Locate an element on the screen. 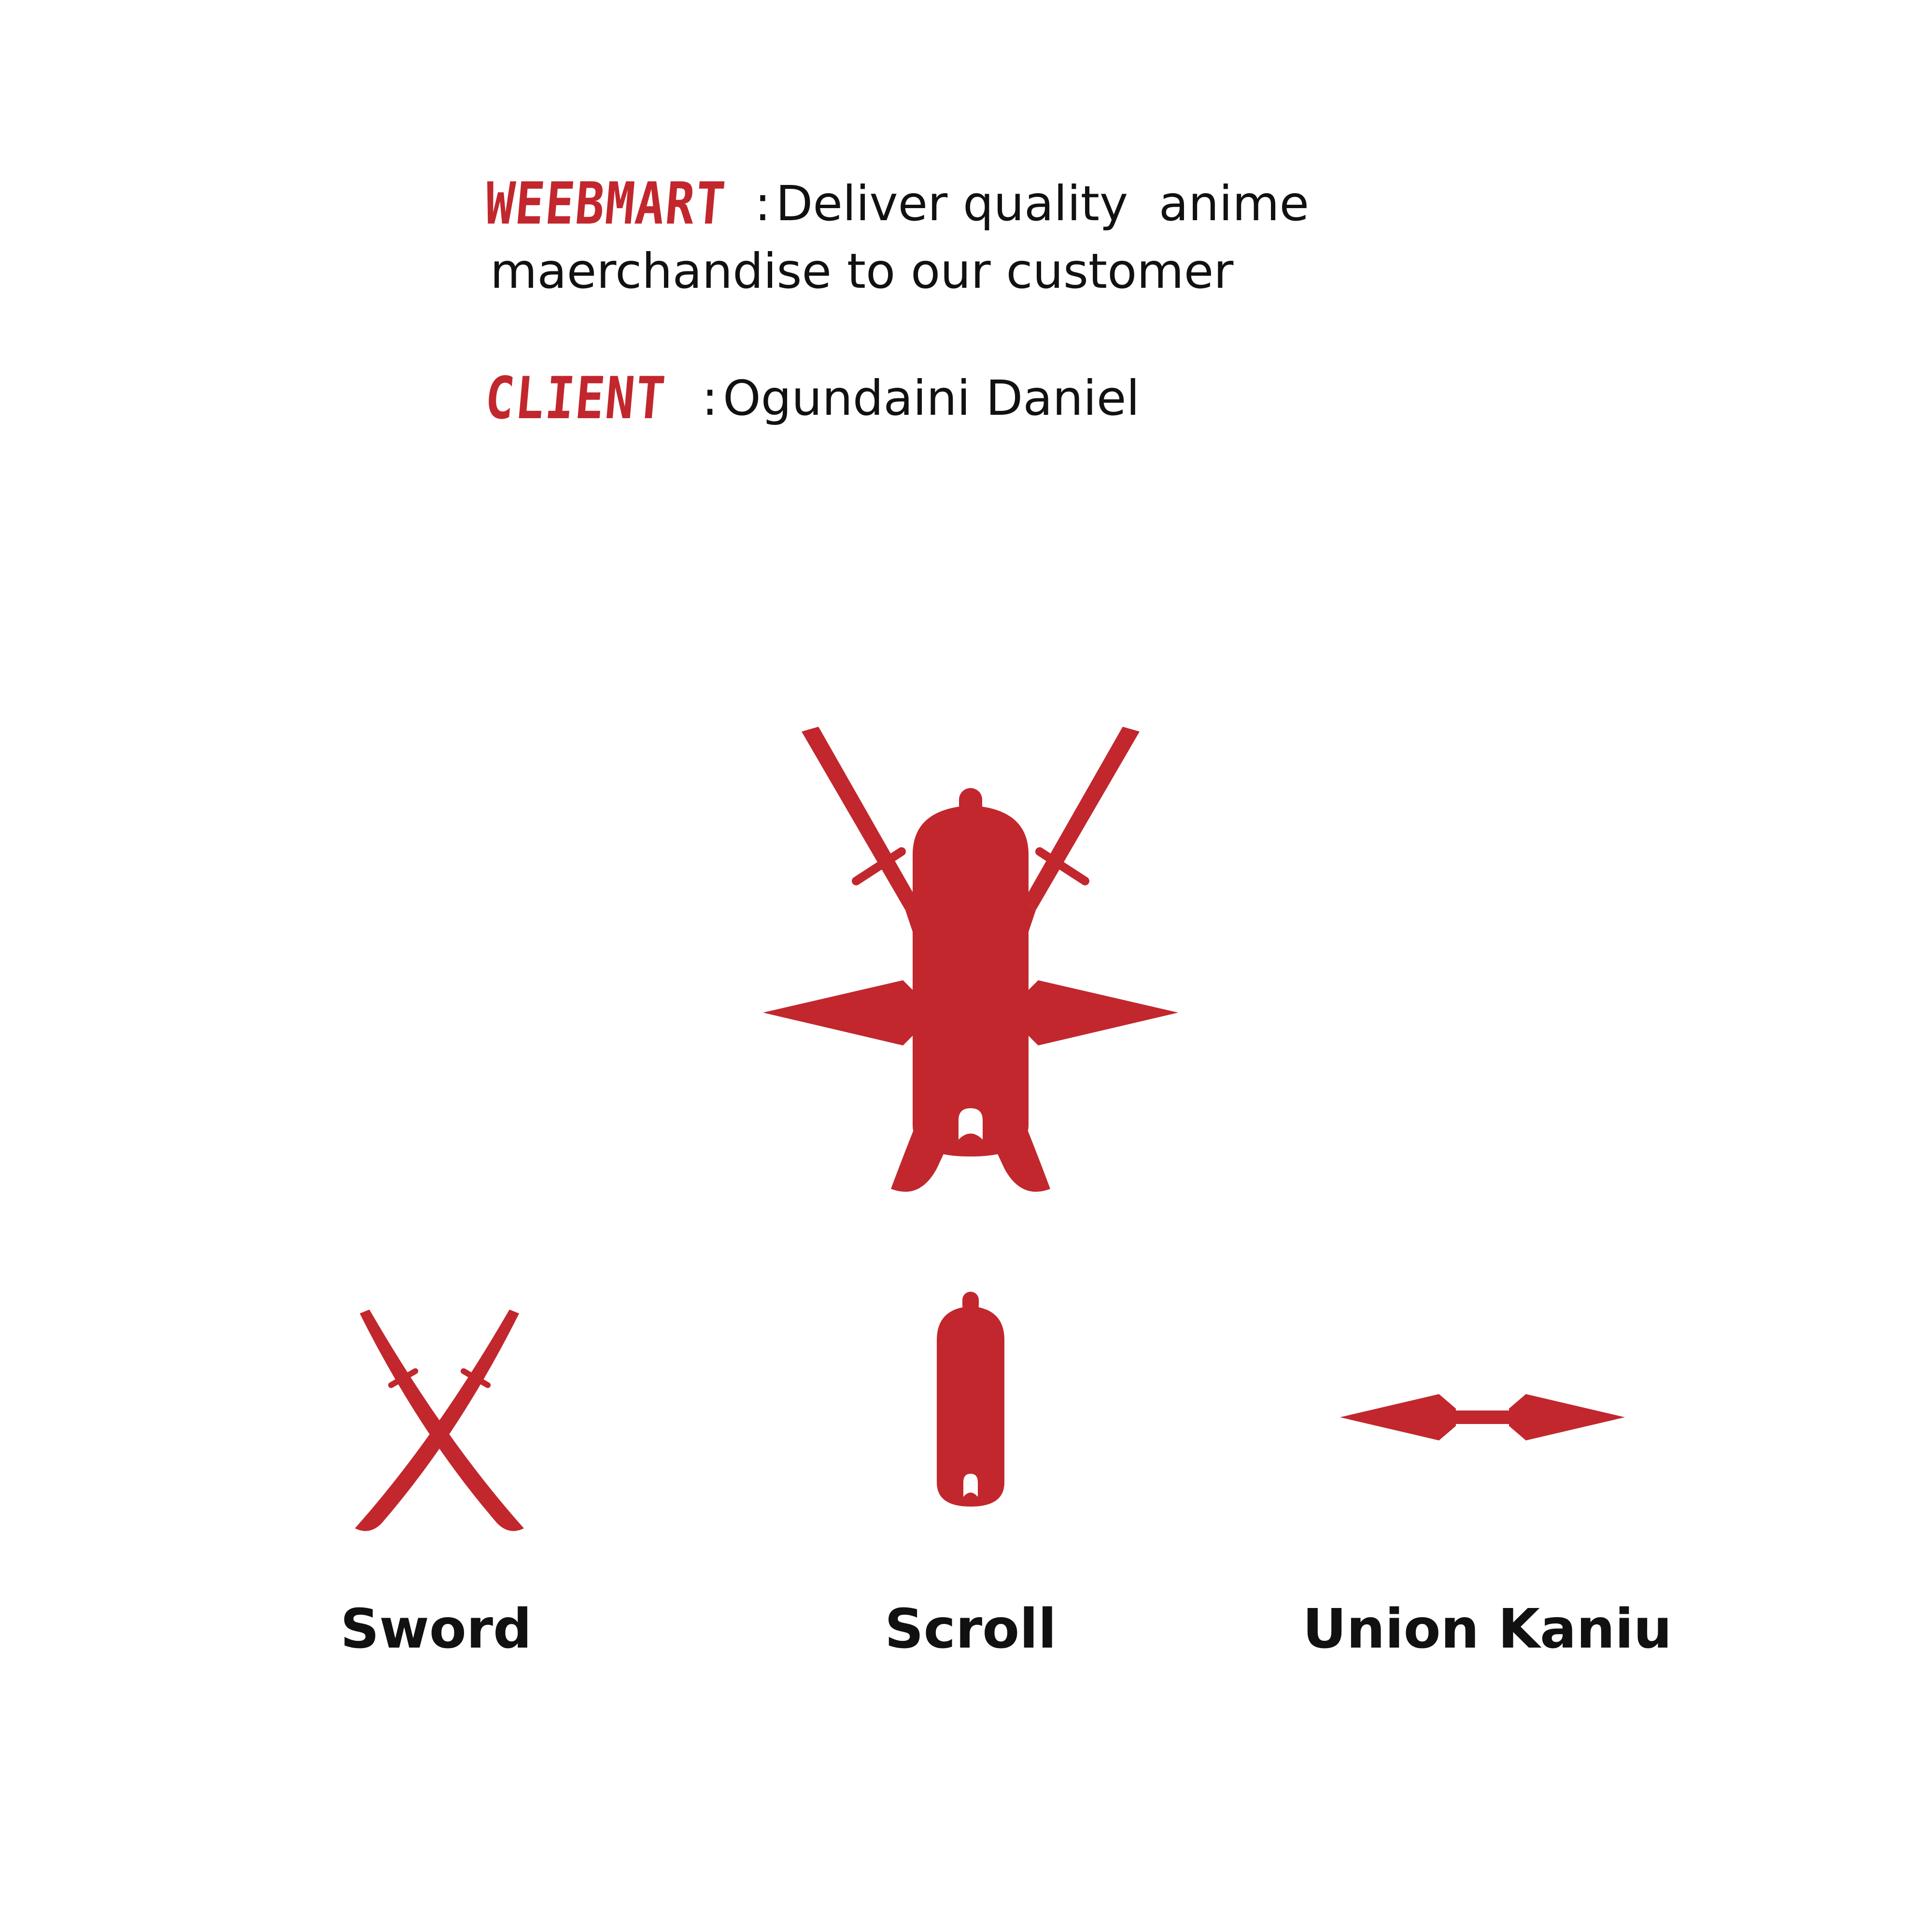 The height and width of the screenshot is (1932, 1932). tagline-part-2: maerchandise to our customer is located at coordinates (862, 271).